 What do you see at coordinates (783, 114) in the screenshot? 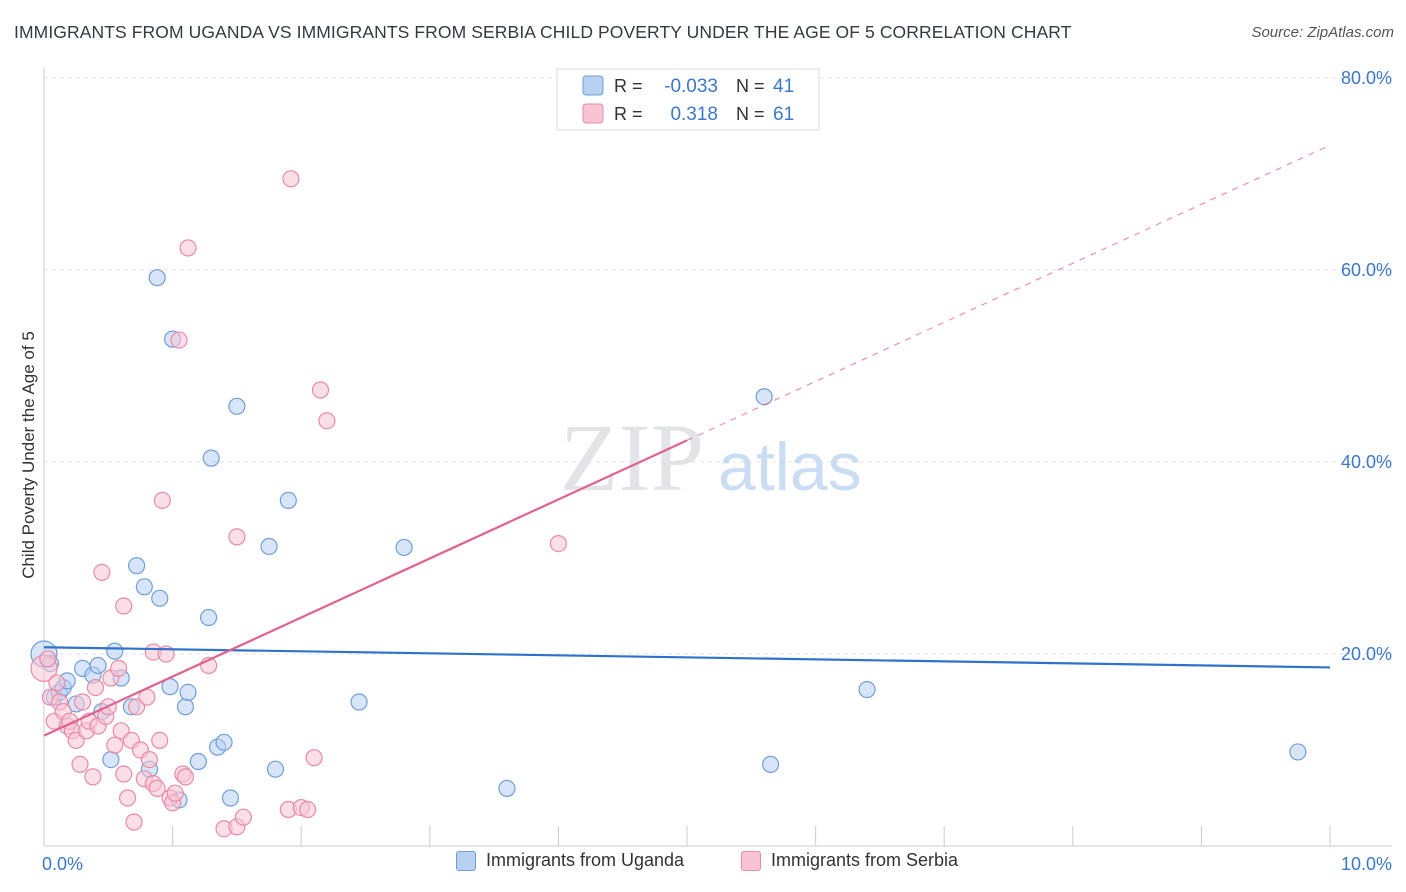
I see `legend-serbia-n-value: 61` at bounding box center [783, 114].